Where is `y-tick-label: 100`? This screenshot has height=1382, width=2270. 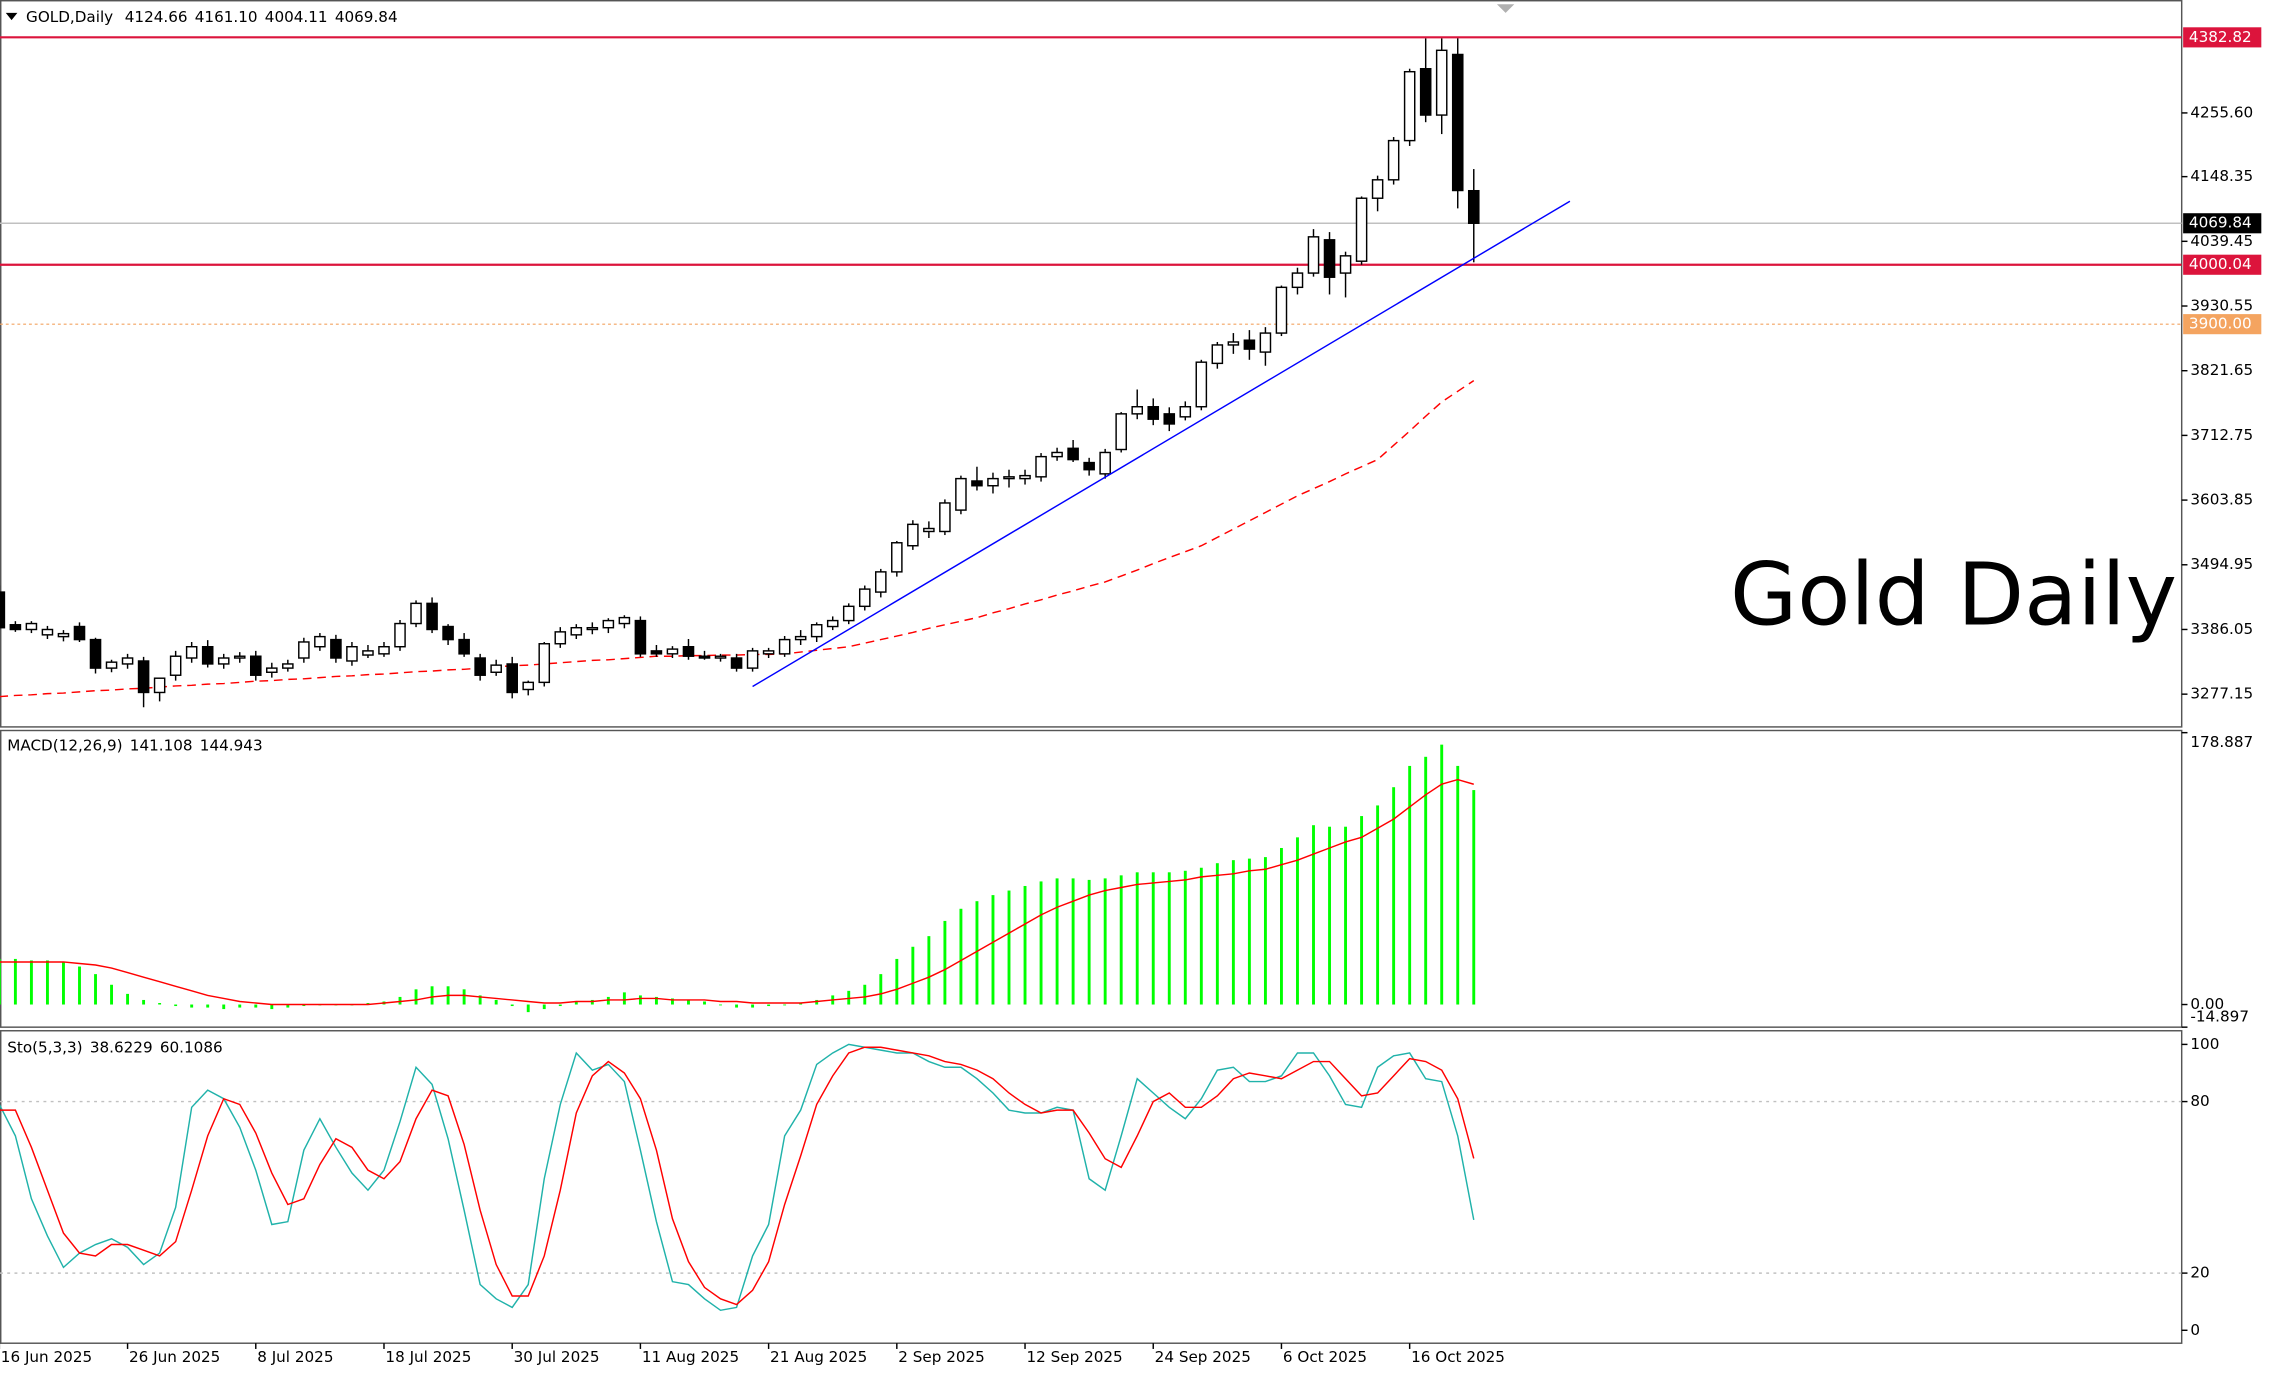 y-tick-label: 100 is located at coordinates (2204, 1044).